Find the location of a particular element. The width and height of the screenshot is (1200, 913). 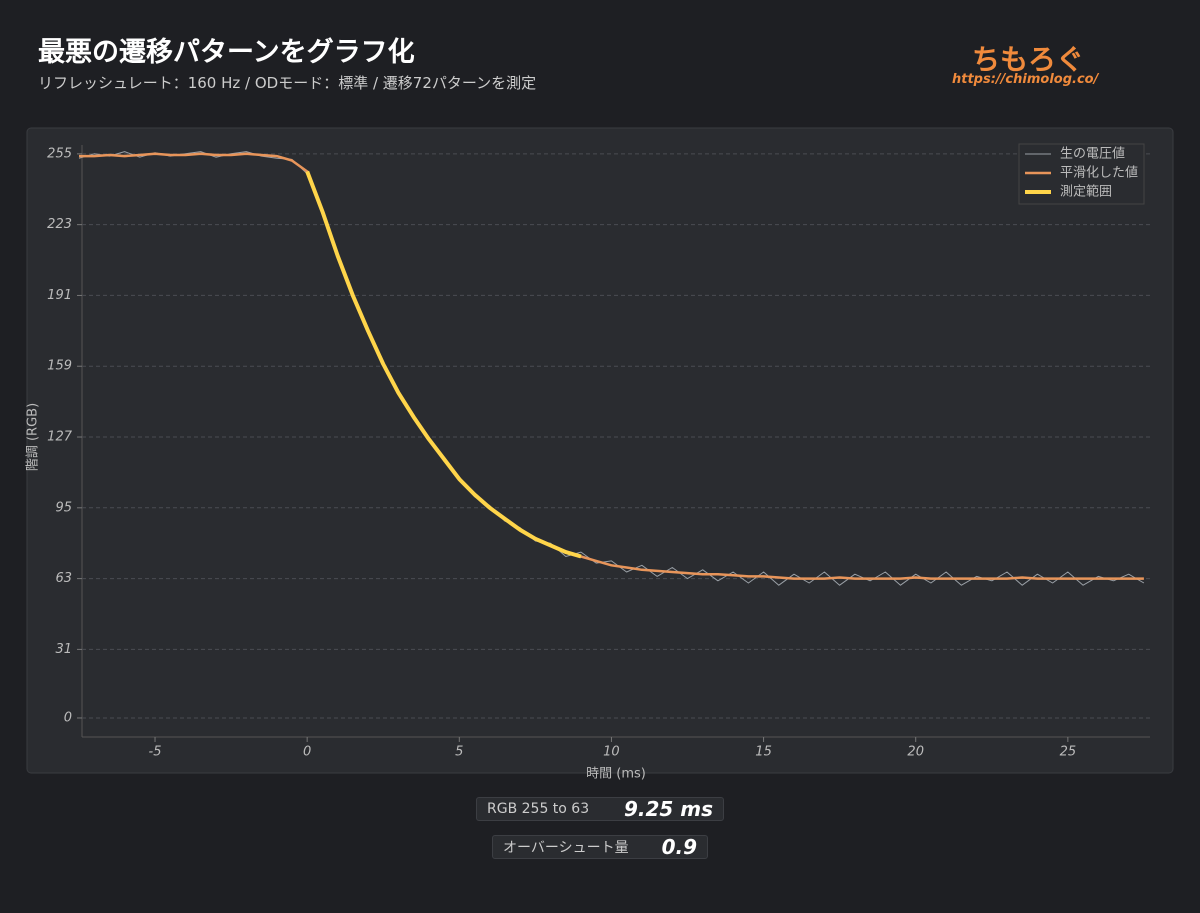

y-tick-label: 0 is located at coordinates (68, 717).